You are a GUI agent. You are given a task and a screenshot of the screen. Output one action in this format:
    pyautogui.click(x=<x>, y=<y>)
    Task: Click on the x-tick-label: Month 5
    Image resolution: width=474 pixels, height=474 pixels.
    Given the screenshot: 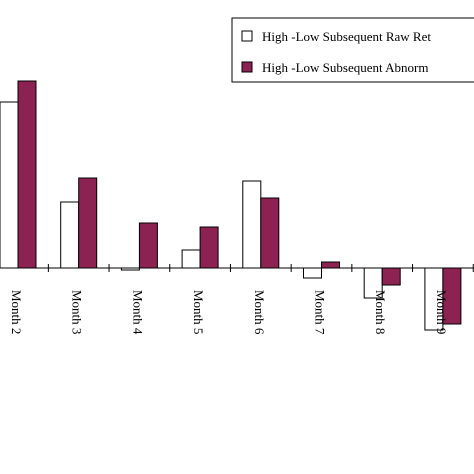 What is the action you would take?
    pyautogui.click(x=198, y=312)
    